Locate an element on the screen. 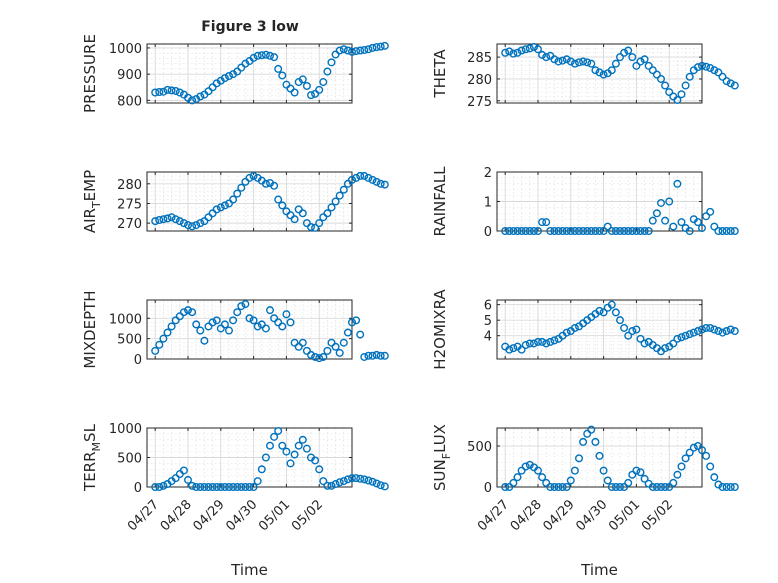 The height and width of the screenshot is (583, 778). ylabel: RAINFALL is located at coordinates (440, 201).